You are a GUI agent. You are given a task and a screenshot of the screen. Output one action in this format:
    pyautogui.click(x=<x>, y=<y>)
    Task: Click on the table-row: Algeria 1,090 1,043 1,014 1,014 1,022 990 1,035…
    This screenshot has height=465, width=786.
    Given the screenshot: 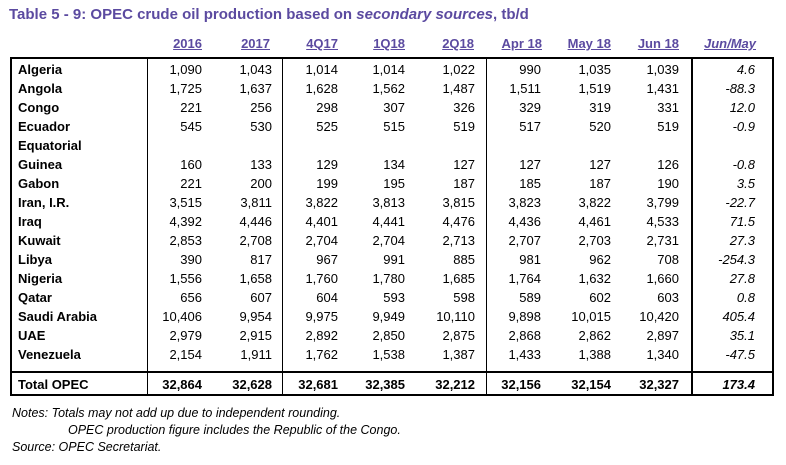 What is the action you would take?
    pyautogui.click(x=394, y=69)
    